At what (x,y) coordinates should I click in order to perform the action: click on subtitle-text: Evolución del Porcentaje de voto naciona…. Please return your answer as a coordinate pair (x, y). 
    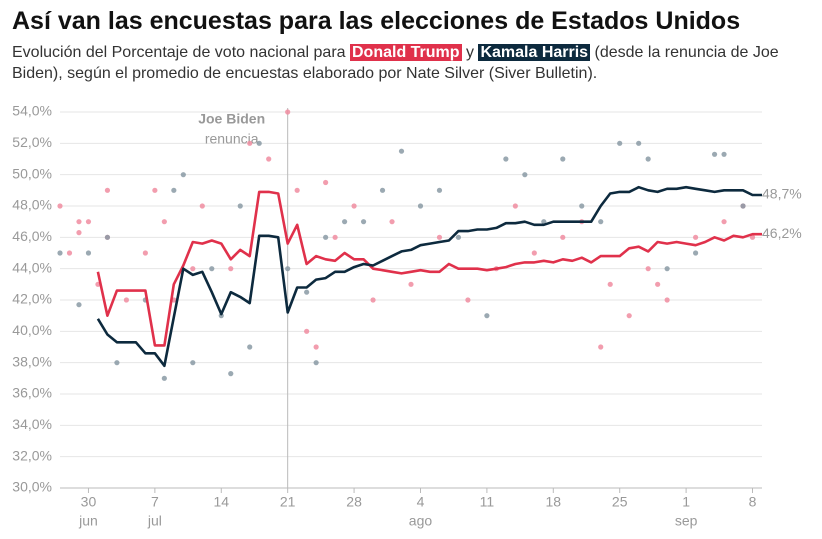
    Looking at the image, I should click on (181, 52).